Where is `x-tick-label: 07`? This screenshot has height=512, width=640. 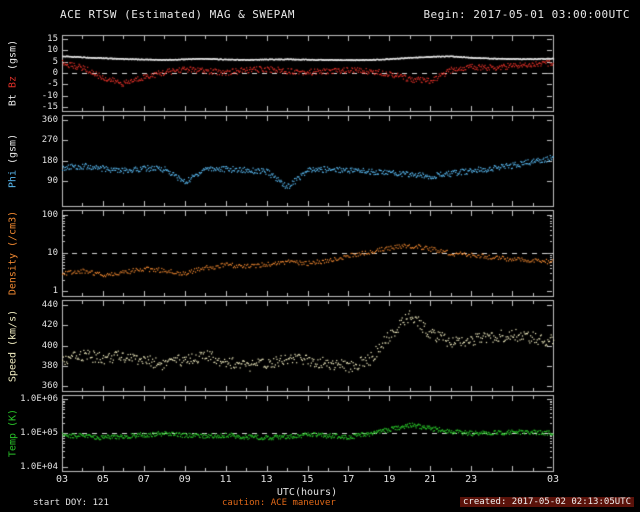
x-tick-label: 07 is located at coordinates (143, 479).